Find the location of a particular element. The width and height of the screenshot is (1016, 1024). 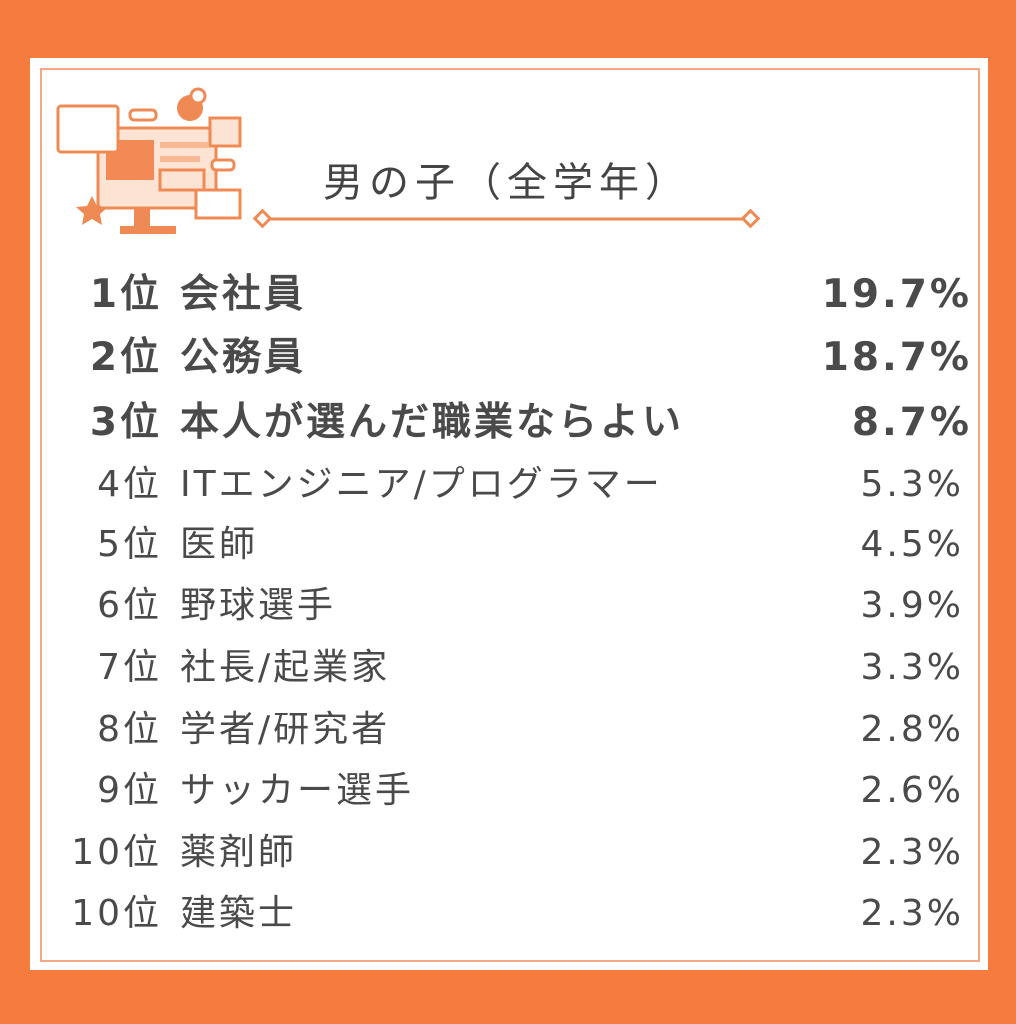

ranking-row: 1位 会社員 19.7% is located at coordinates (511, 295).